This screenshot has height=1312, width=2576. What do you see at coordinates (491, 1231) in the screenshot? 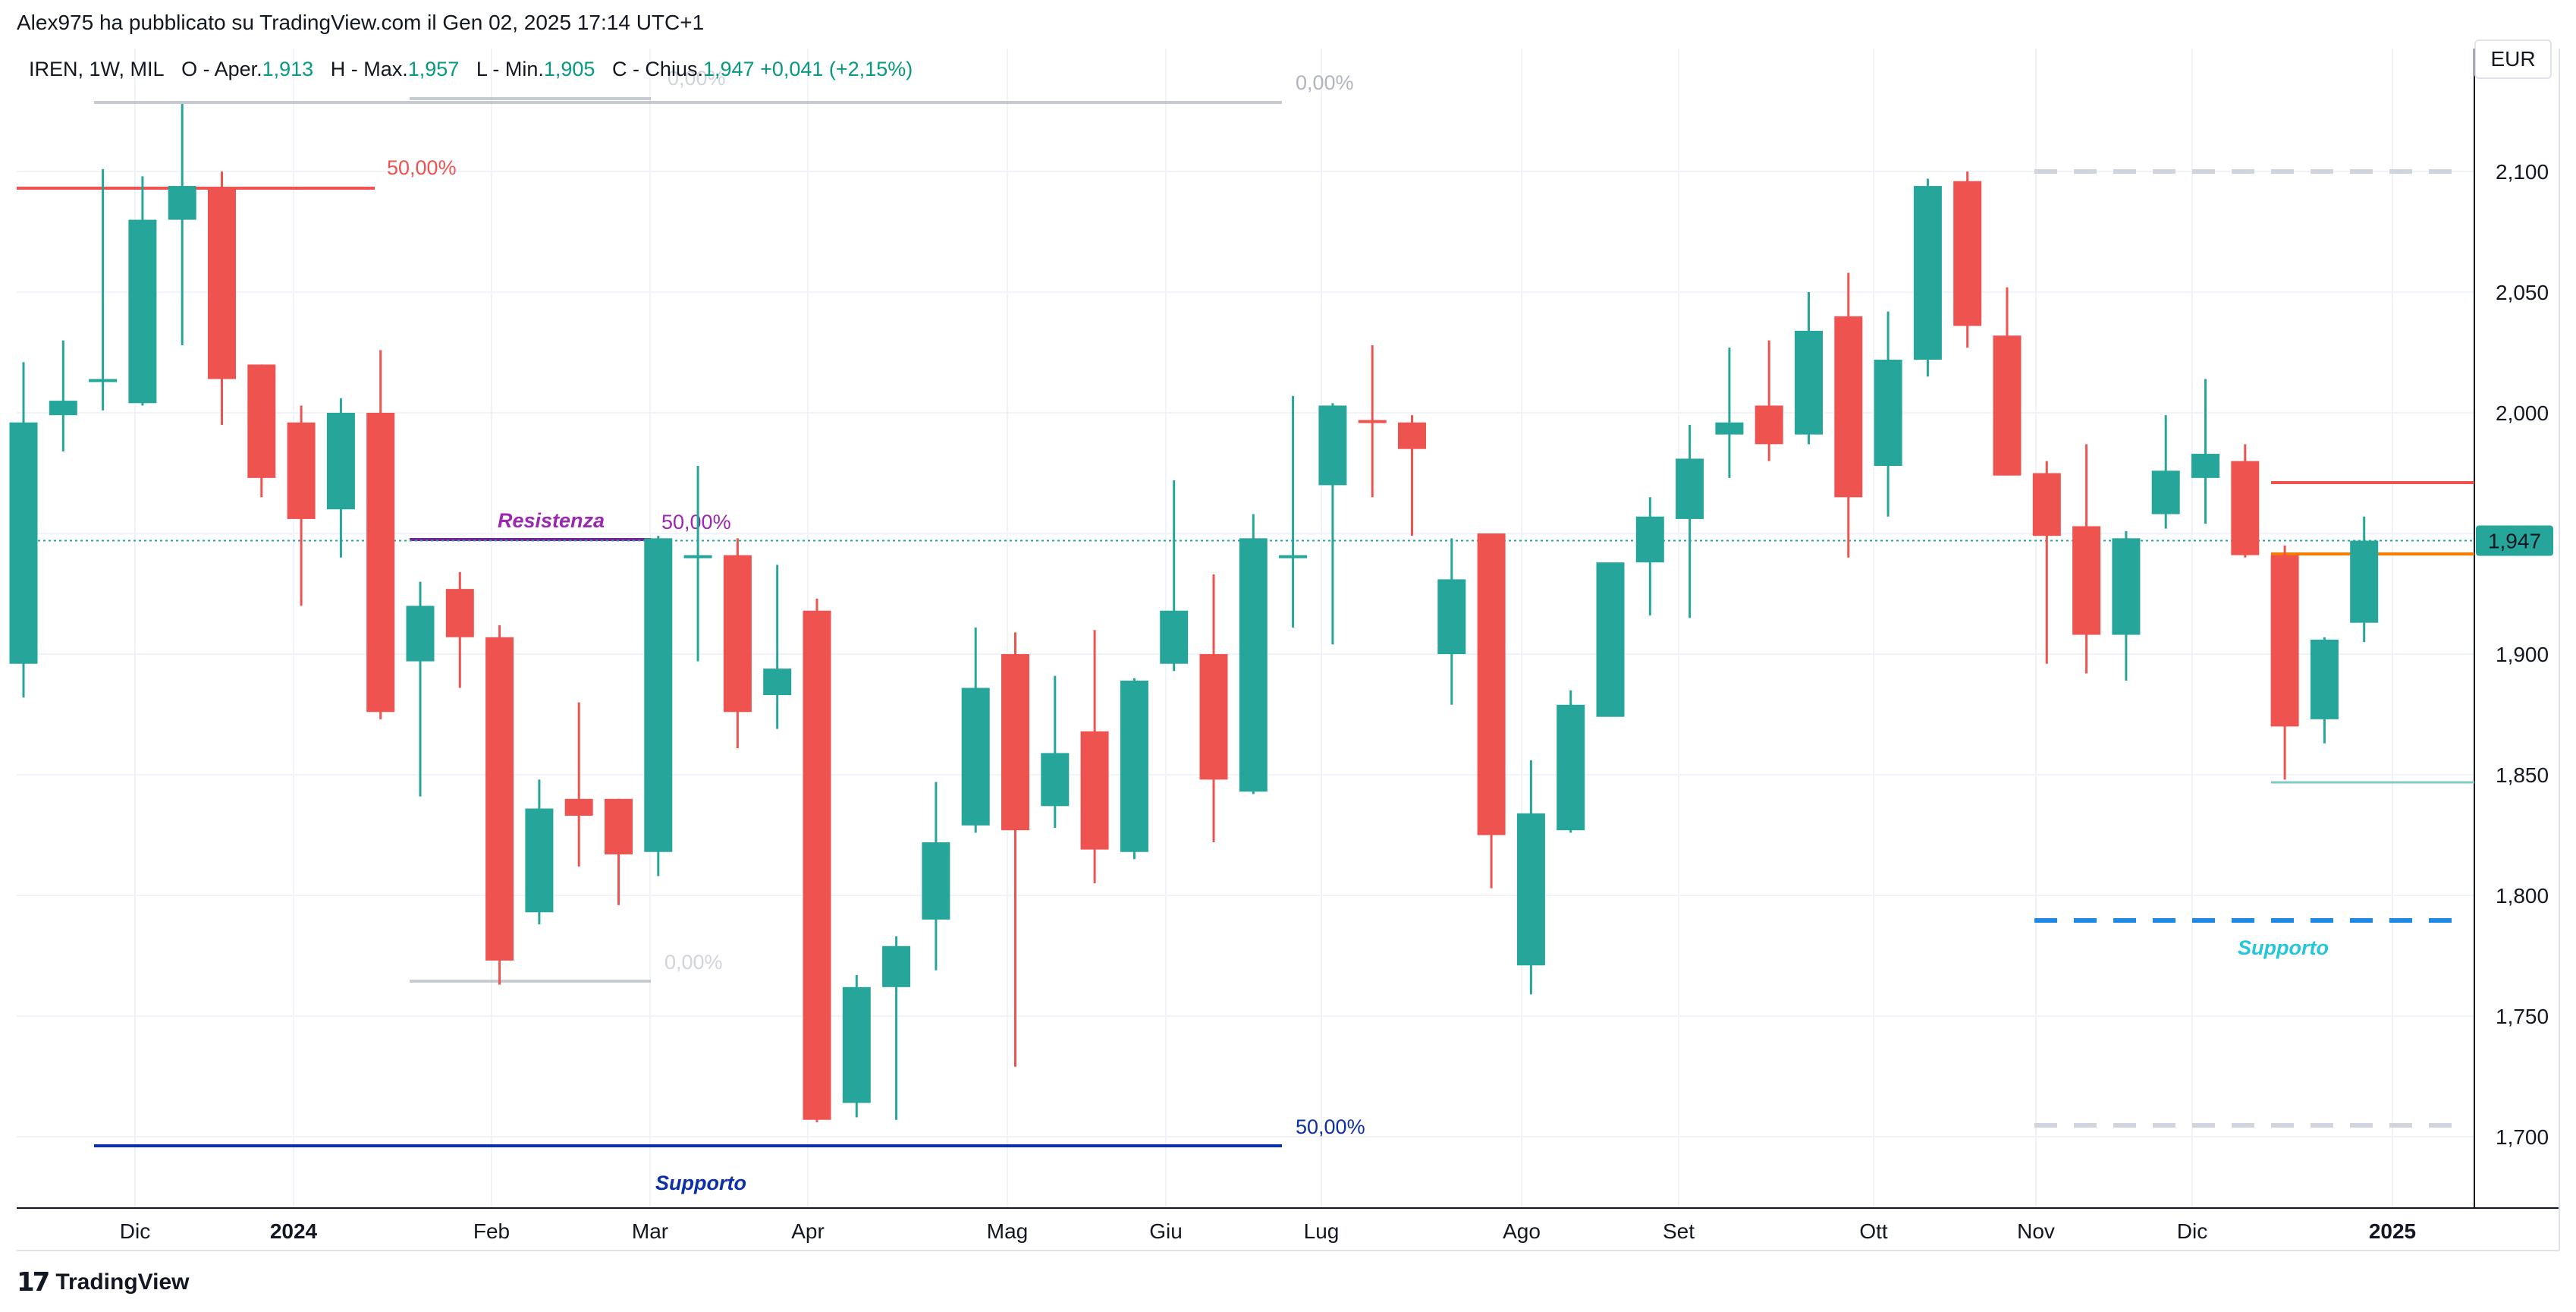
I see `x-tick-label: Feb` at bounding box center [491, 1231].